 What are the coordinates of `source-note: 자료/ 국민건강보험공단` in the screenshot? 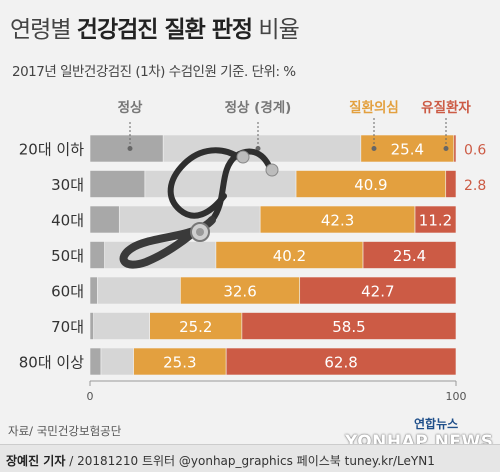 It's located at (65, 431).